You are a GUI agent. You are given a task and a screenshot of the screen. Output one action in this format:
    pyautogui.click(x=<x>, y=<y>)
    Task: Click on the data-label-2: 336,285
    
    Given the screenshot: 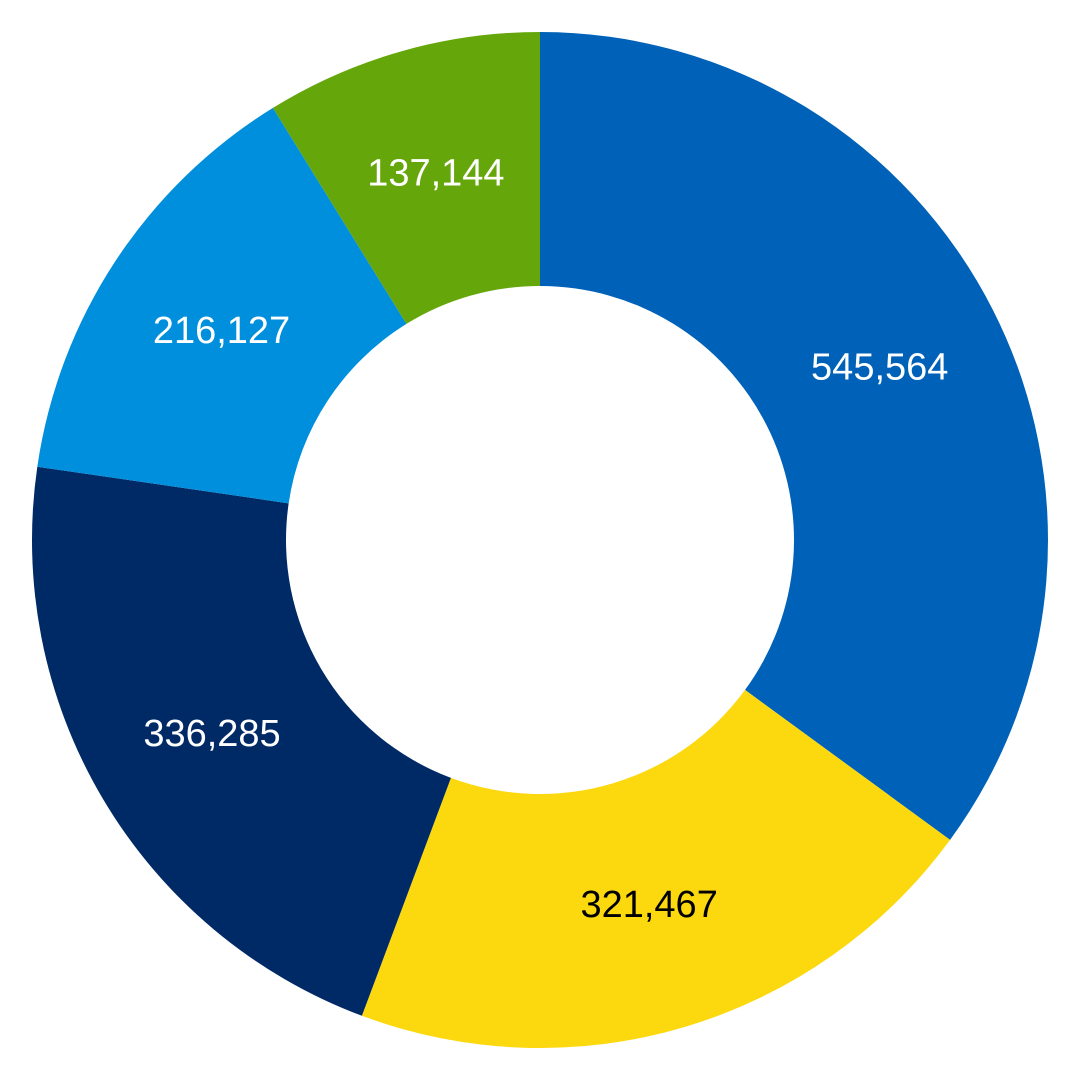 What is the action you would take?
    pyautogui.click(x=211, y=734)
    